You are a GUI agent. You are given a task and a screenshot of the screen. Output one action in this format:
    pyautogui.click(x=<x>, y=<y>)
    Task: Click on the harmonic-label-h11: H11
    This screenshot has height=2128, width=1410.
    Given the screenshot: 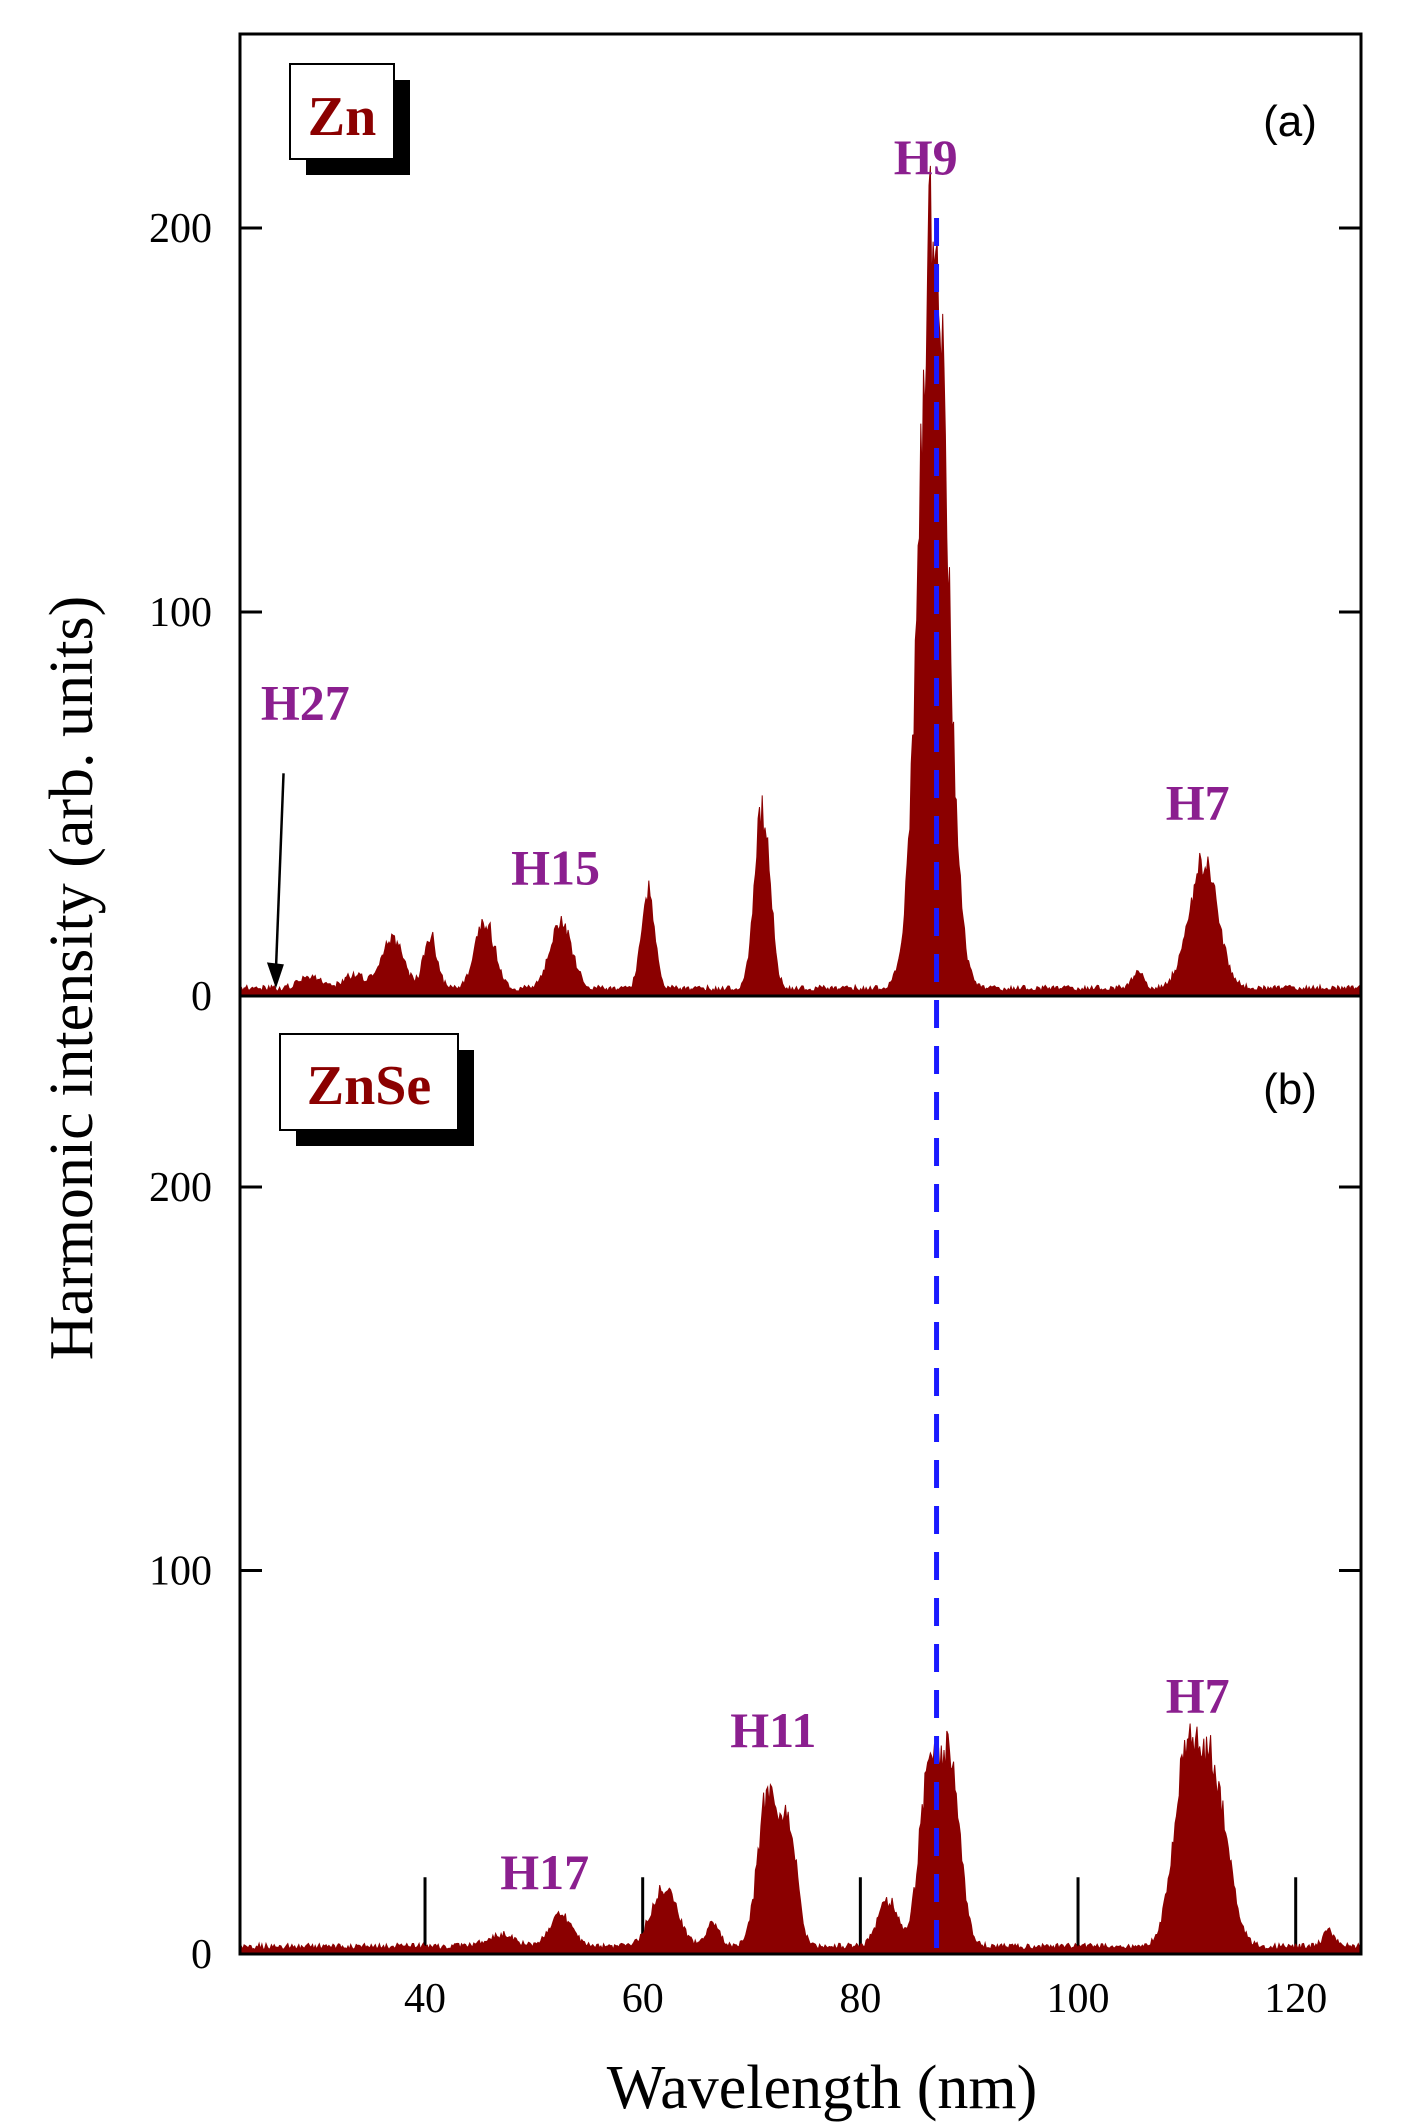 What is the action you would take?
    pyautogui.click(x=773, y=1730)
    